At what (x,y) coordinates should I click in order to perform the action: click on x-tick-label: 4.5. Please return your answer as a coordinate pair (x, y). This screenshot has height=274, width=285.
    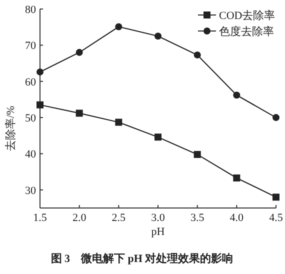
    Looking at the image, I should click on (276, 218).